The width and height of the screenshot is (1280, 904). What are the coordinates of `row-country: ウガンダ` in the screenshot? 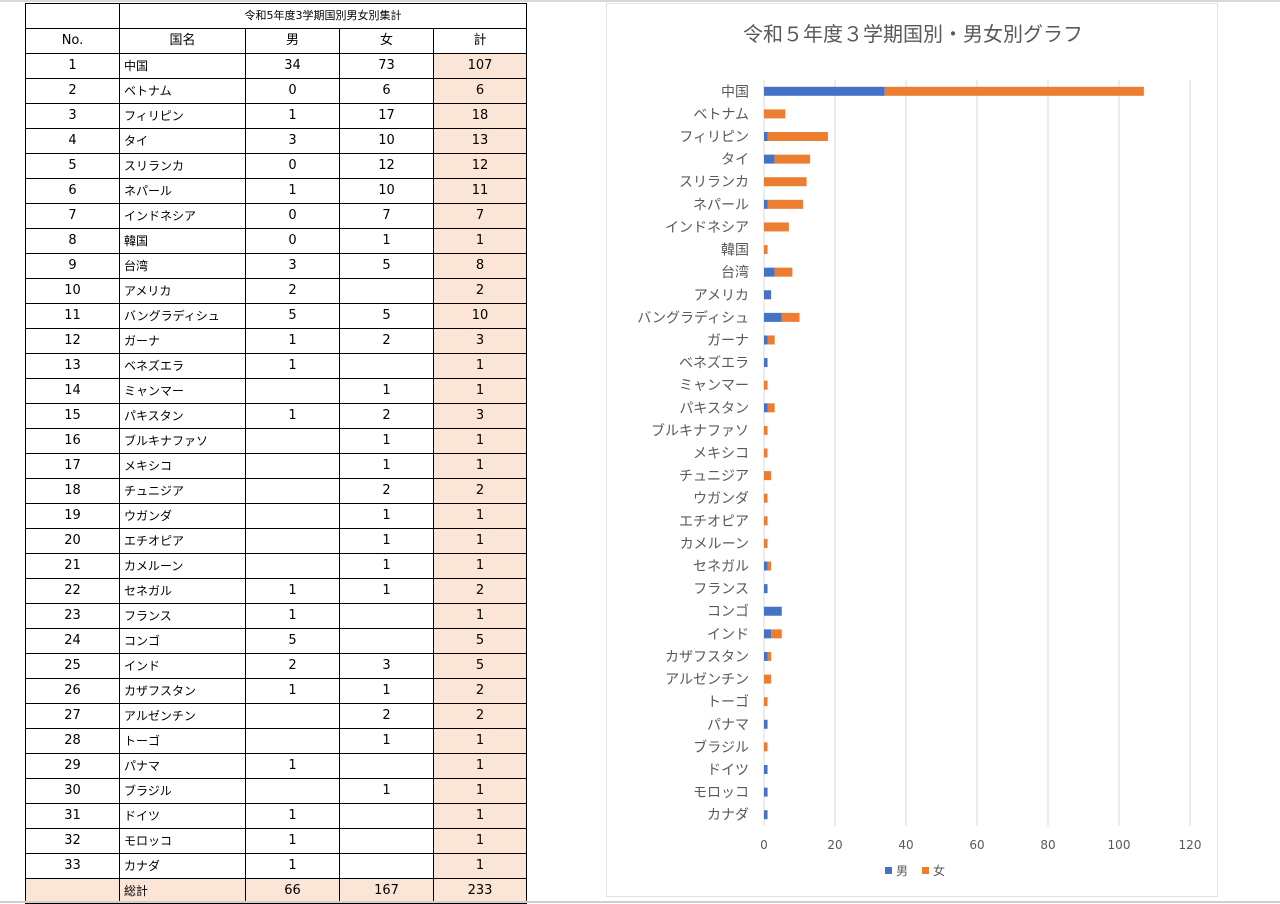 It's located at (182, 516).